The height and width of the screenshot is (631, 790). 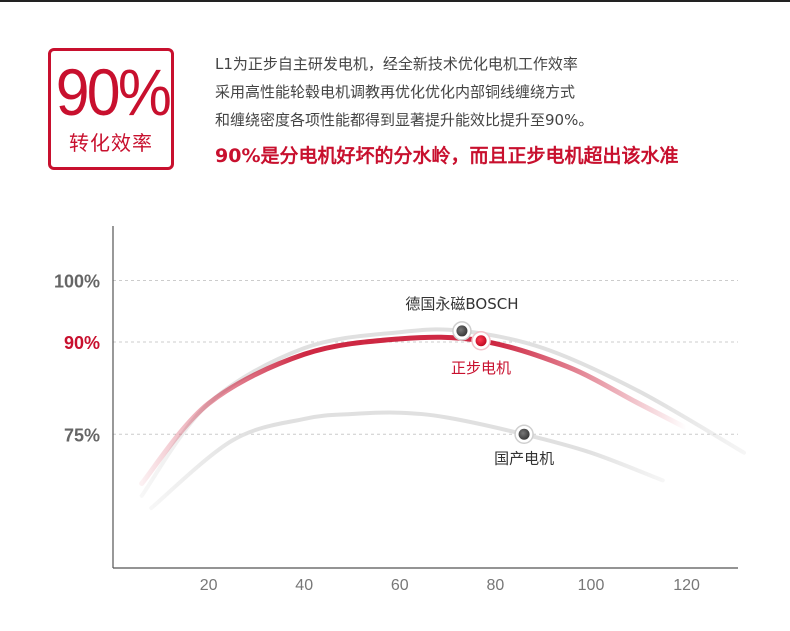 What do you see at coordinates (304, 585) in the screenshot?
I see `x-tick-label: 40` at bounding box center [304, 585].